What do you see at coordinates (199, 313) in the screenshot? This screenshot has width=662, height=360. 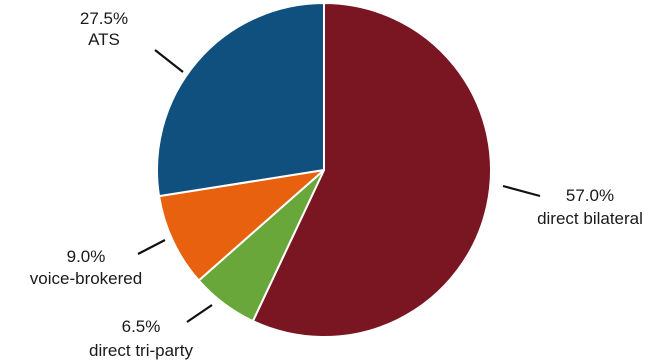 I see `leader-line-direct-tri-party` at bounding box center [199, 313].